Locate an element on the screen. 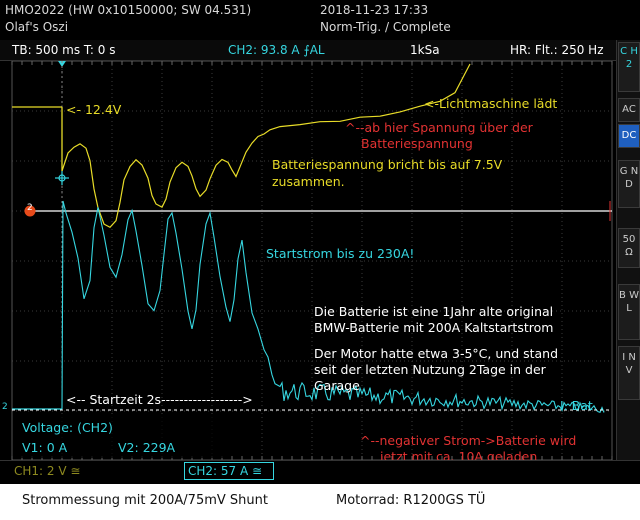  ch1-setting: CH1: 2 V ≅ is located at coordinates (47, 471).